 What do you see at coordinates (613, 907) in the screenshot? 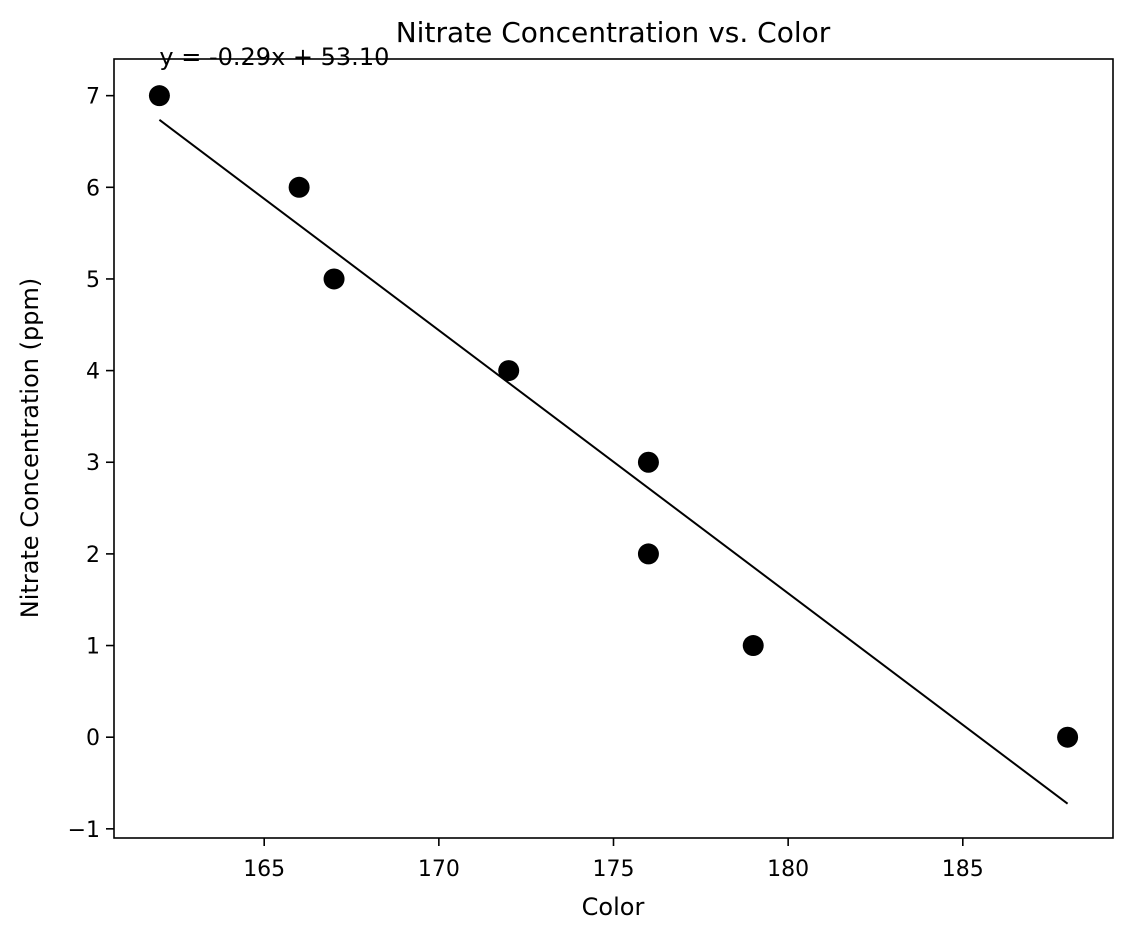
I see `x-axis-label: Color` at bounding box center [613, 907].